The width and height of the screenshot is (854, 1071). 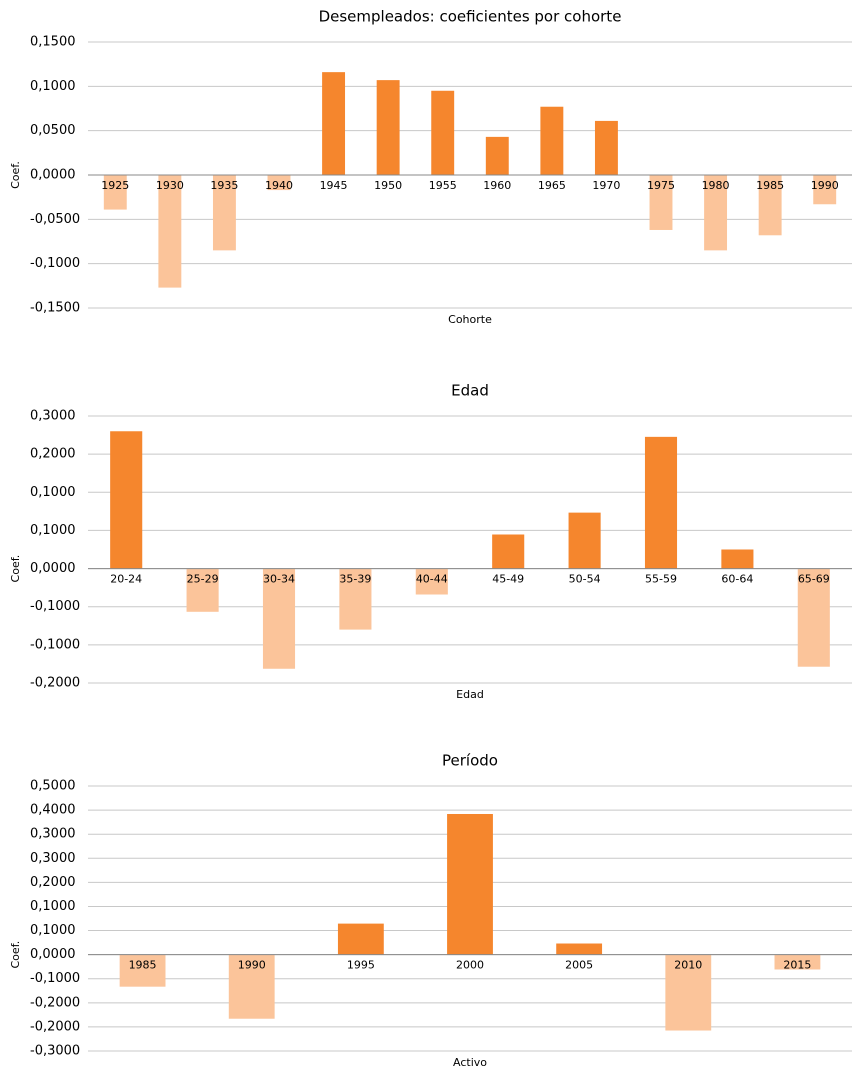 I want to click on y-tick-label: -0,0500, so click(x=55, y=219).